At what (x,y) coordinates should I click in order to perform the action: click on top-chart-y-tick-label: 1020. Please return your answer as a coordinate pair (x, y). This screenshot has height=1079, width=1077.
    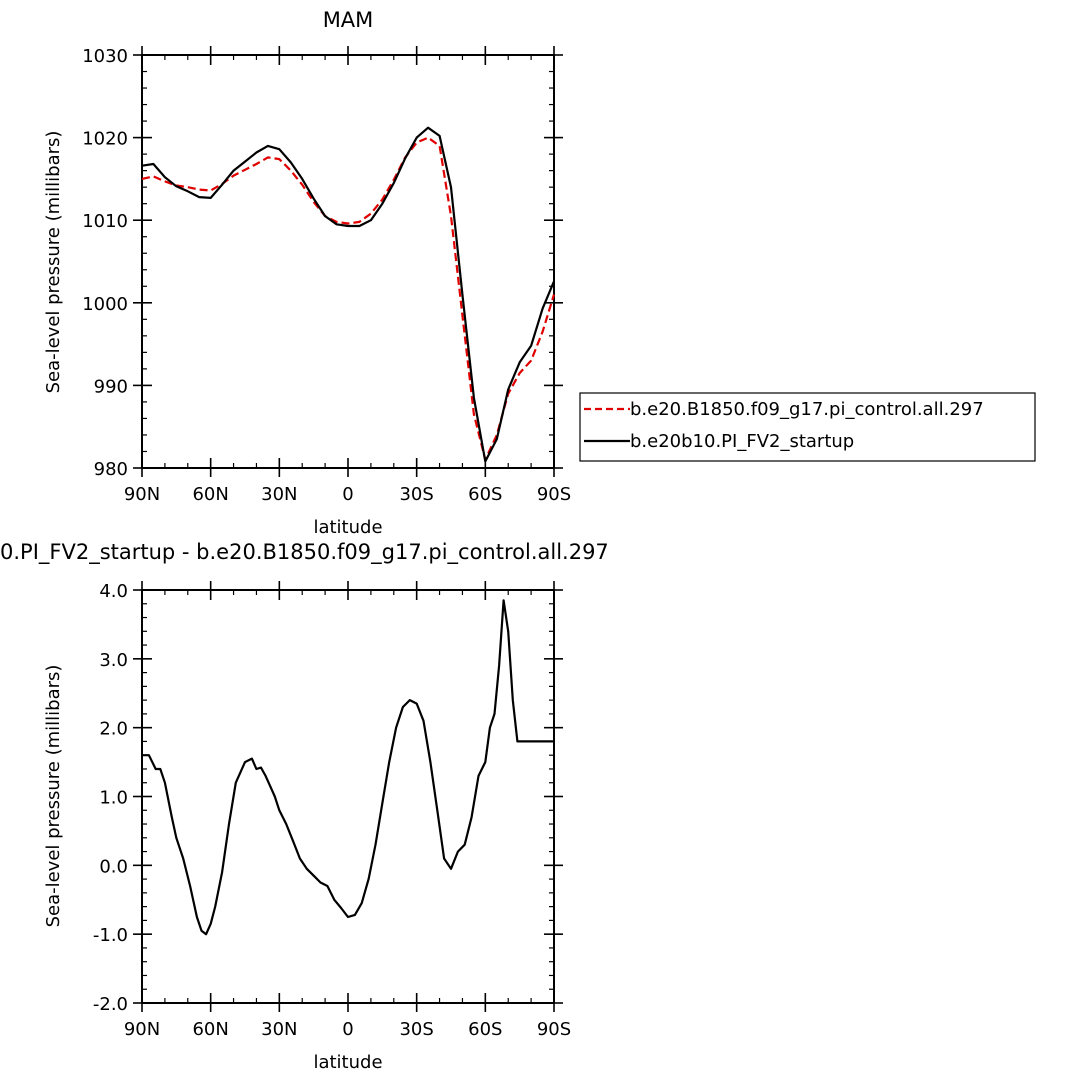
    Looking at the image, I should click on (105, 139).